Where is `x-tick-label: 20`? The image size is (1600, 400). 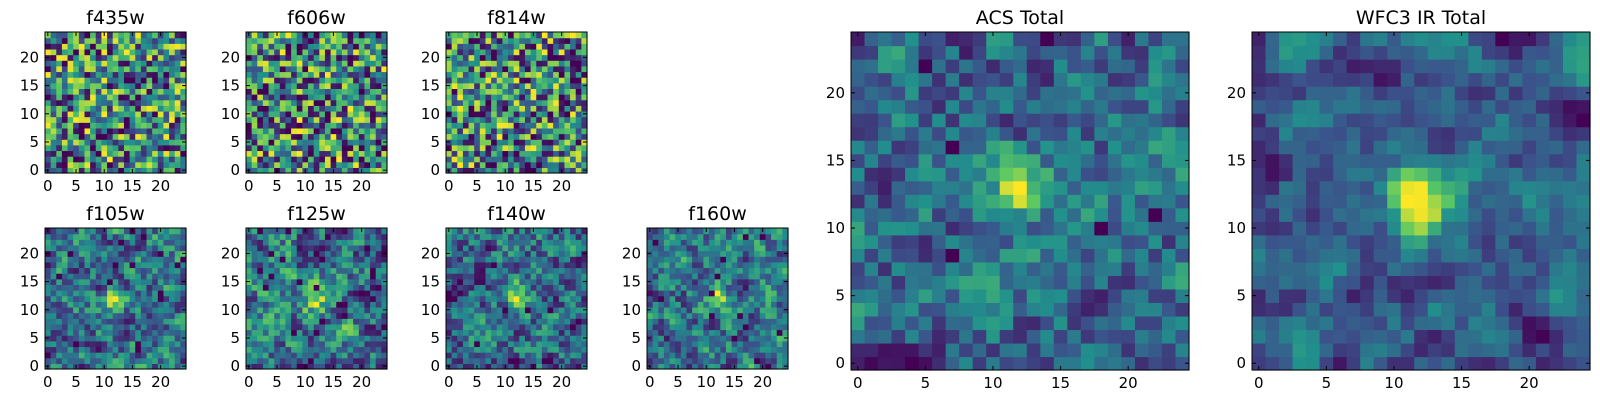
x-tick-label: 20 is located at coordinates (762, 382).